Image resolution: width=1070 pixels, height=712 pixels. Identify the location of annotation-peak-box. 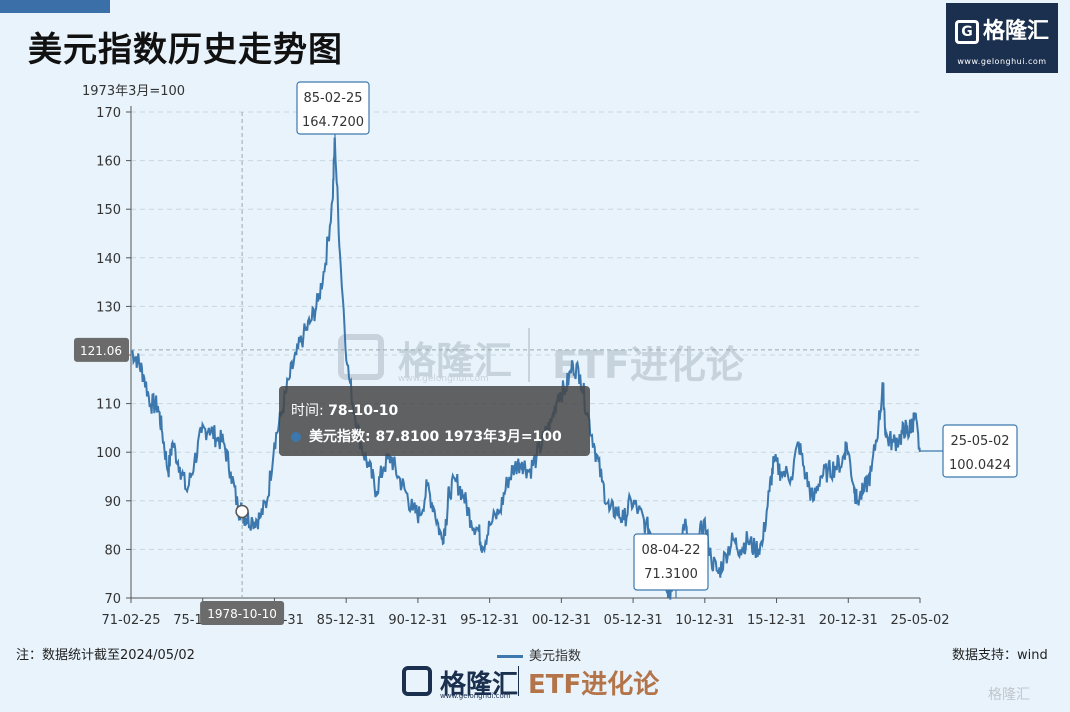
(333, 108).